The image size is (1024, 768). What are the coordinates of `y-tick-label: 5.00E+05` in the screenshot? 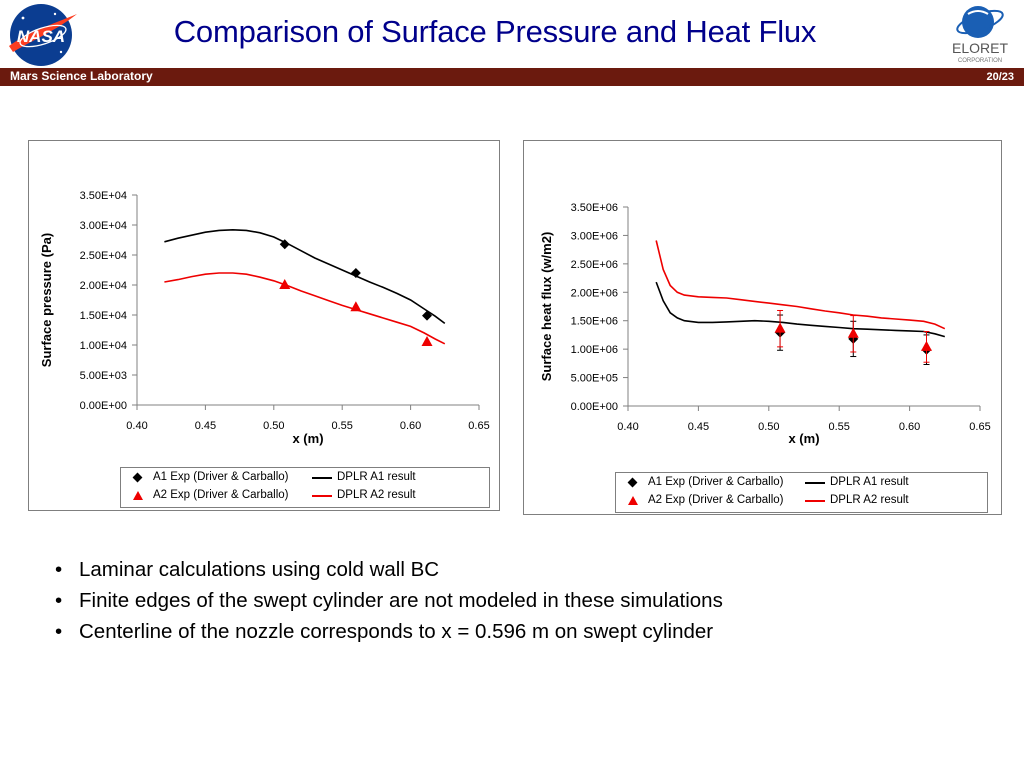 It's located at (594, 379).